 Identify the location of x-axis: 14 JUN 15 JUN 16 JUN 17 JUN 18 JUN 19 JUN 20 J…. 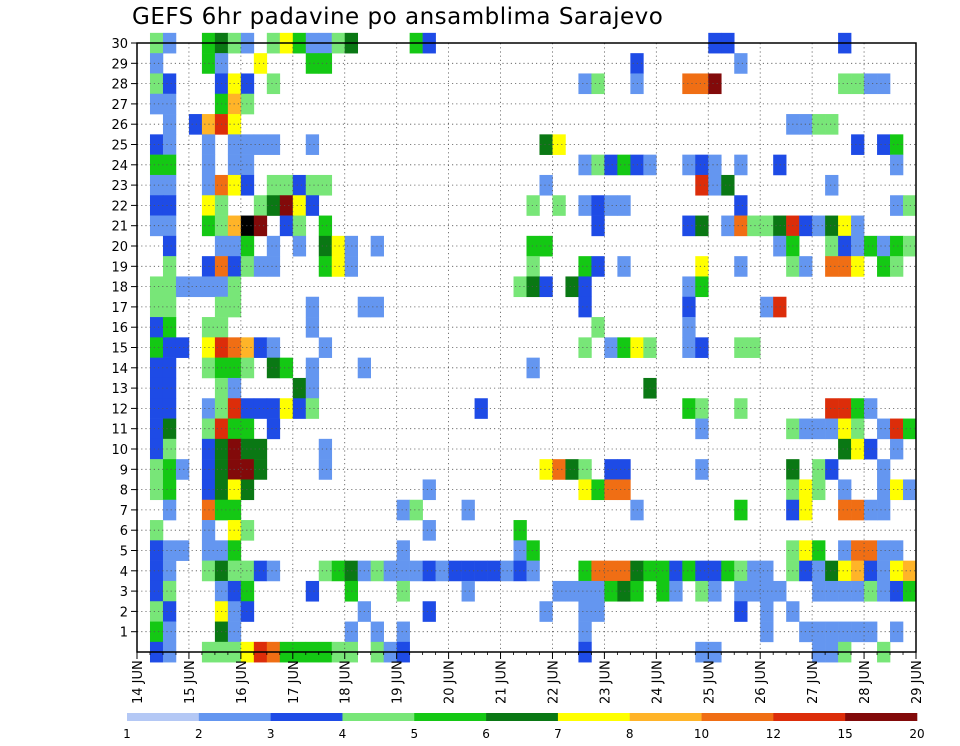
(528, 678).